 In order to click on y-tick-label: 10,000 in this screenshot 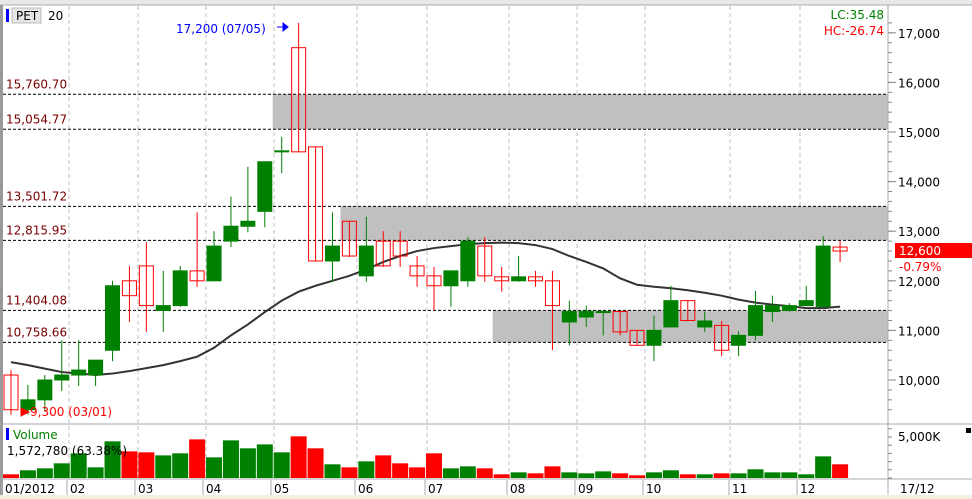, I will do `click(919, 381)`.